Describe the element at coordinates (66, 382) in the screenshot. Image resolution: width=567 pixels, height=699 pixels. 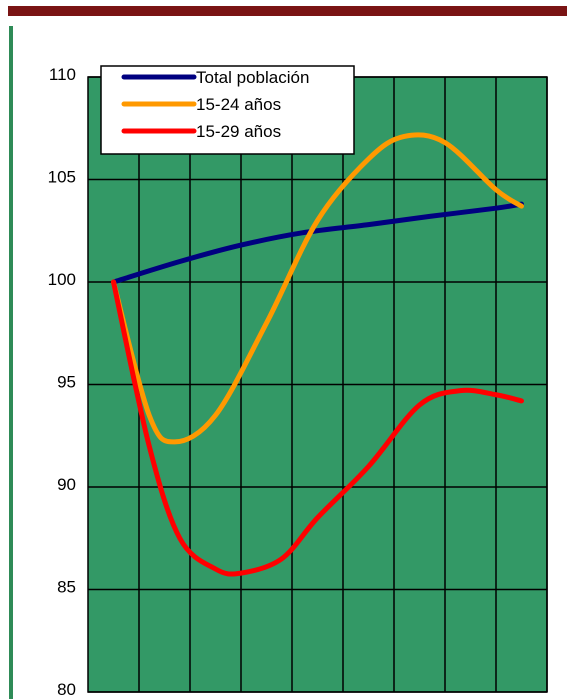
I see `y-tick-label: 95` at that location.